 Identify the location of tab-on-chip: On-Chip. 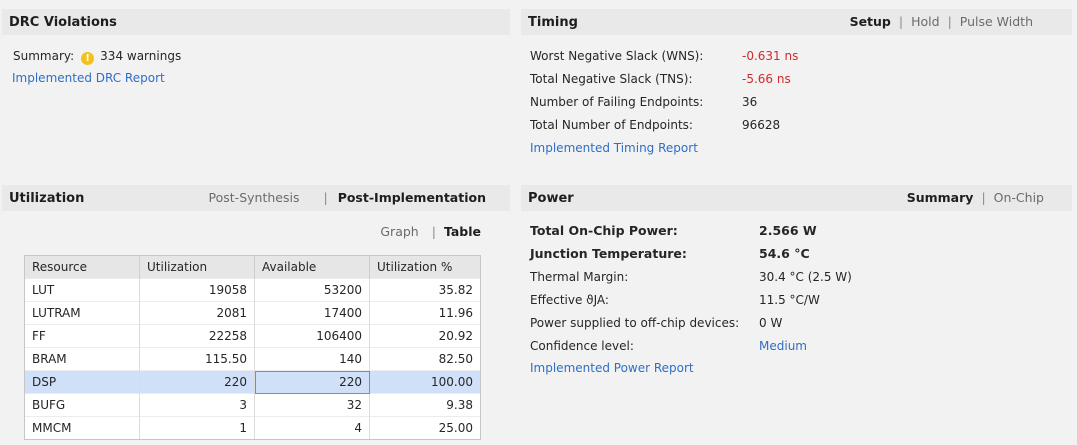
(1018, 197).